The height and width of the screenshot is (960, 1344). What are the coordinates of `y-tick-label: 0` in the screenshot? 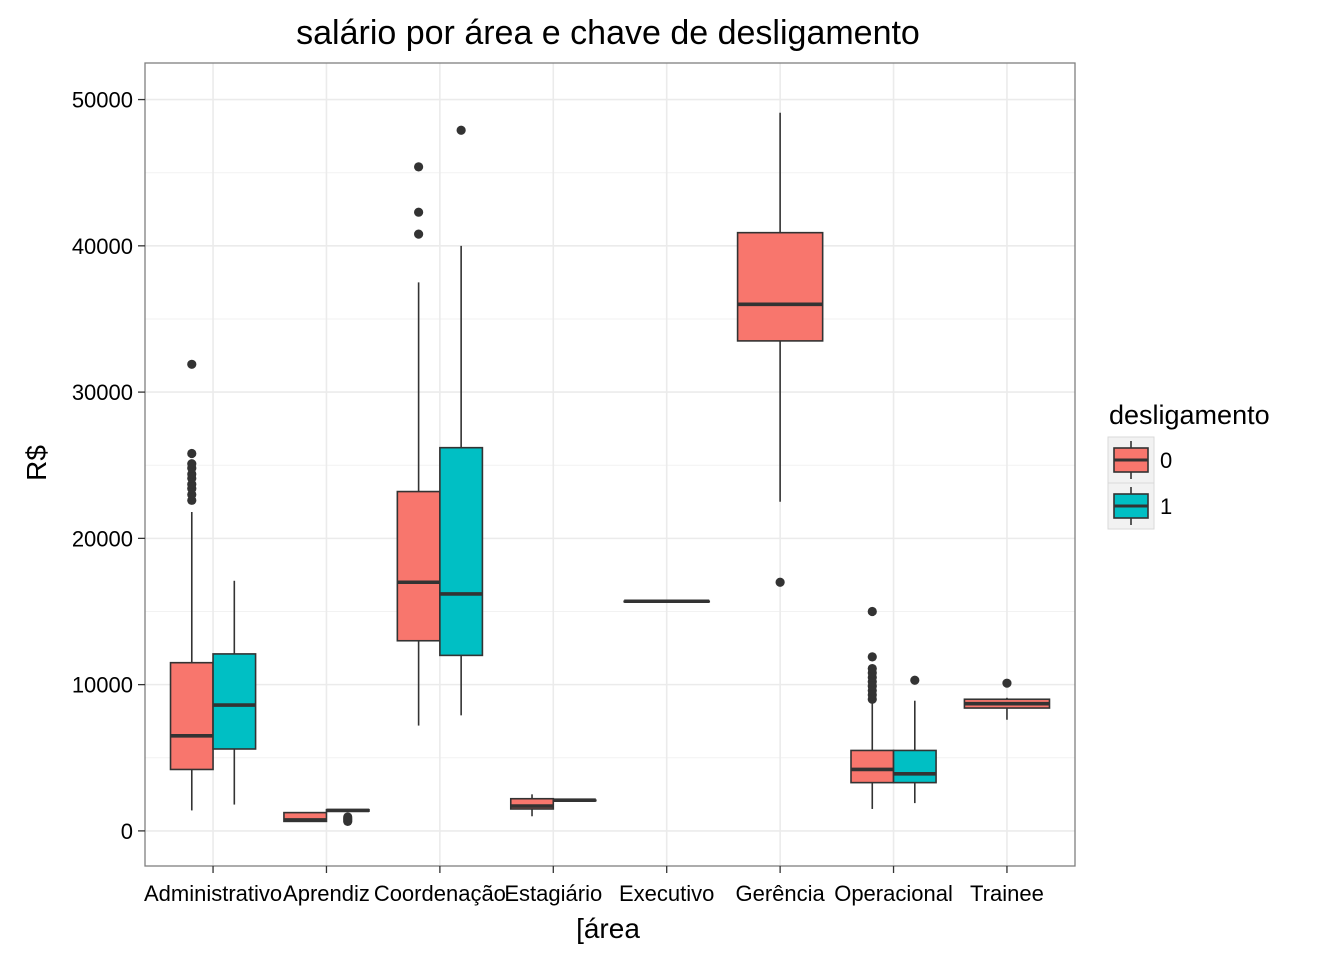 It's located at (127, 831).